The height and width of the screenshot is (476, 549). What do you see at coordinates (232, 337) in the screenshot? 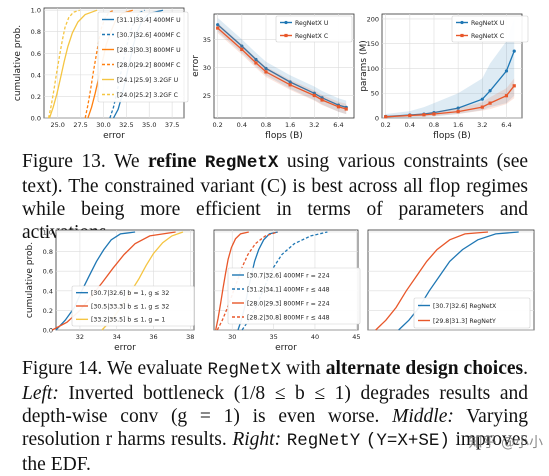
I see `x-tick-label: 30` at bounding box center [232, 337].